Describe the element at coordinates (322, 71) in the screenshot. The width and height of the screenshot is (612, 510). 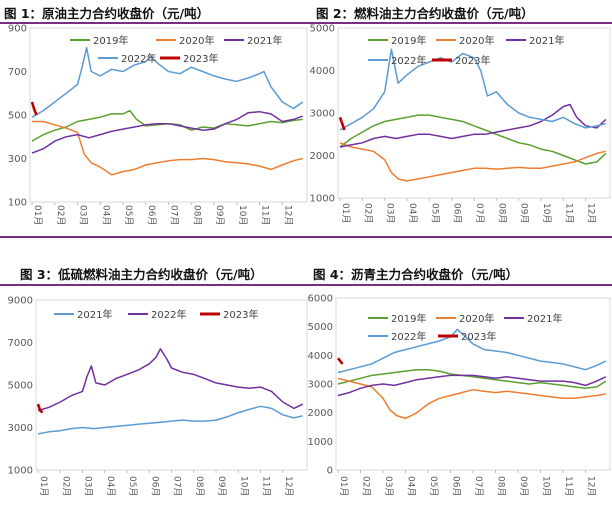
I see `y-tick-label: 4000` at that location.